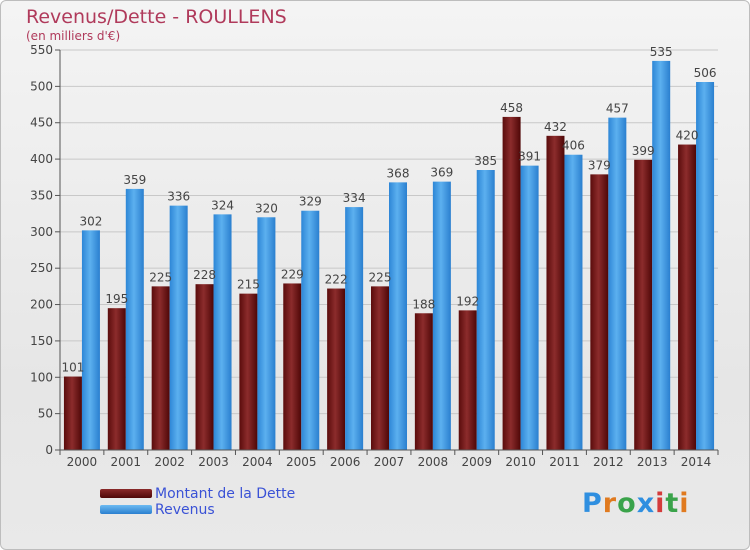 This screenshot has height=550, width=750. What do you see at coordinates (511, 108) in the screenshot?
I see `data-label-dette: 458` at bounding box center [511, 108].